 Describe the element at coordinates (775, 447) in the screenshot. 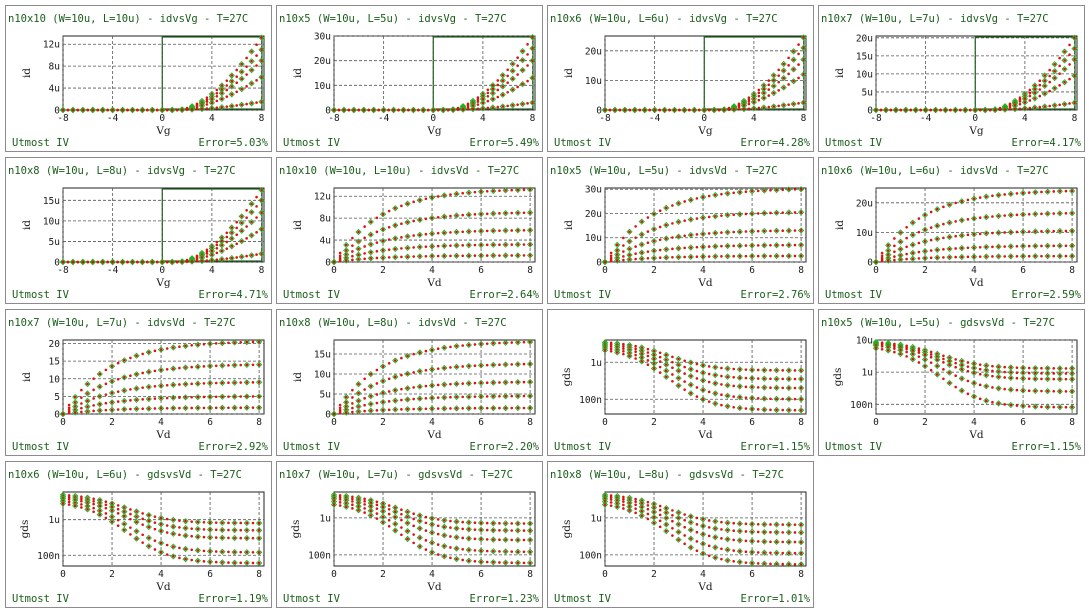

I see `error-label: Error=1.15%` at that location.